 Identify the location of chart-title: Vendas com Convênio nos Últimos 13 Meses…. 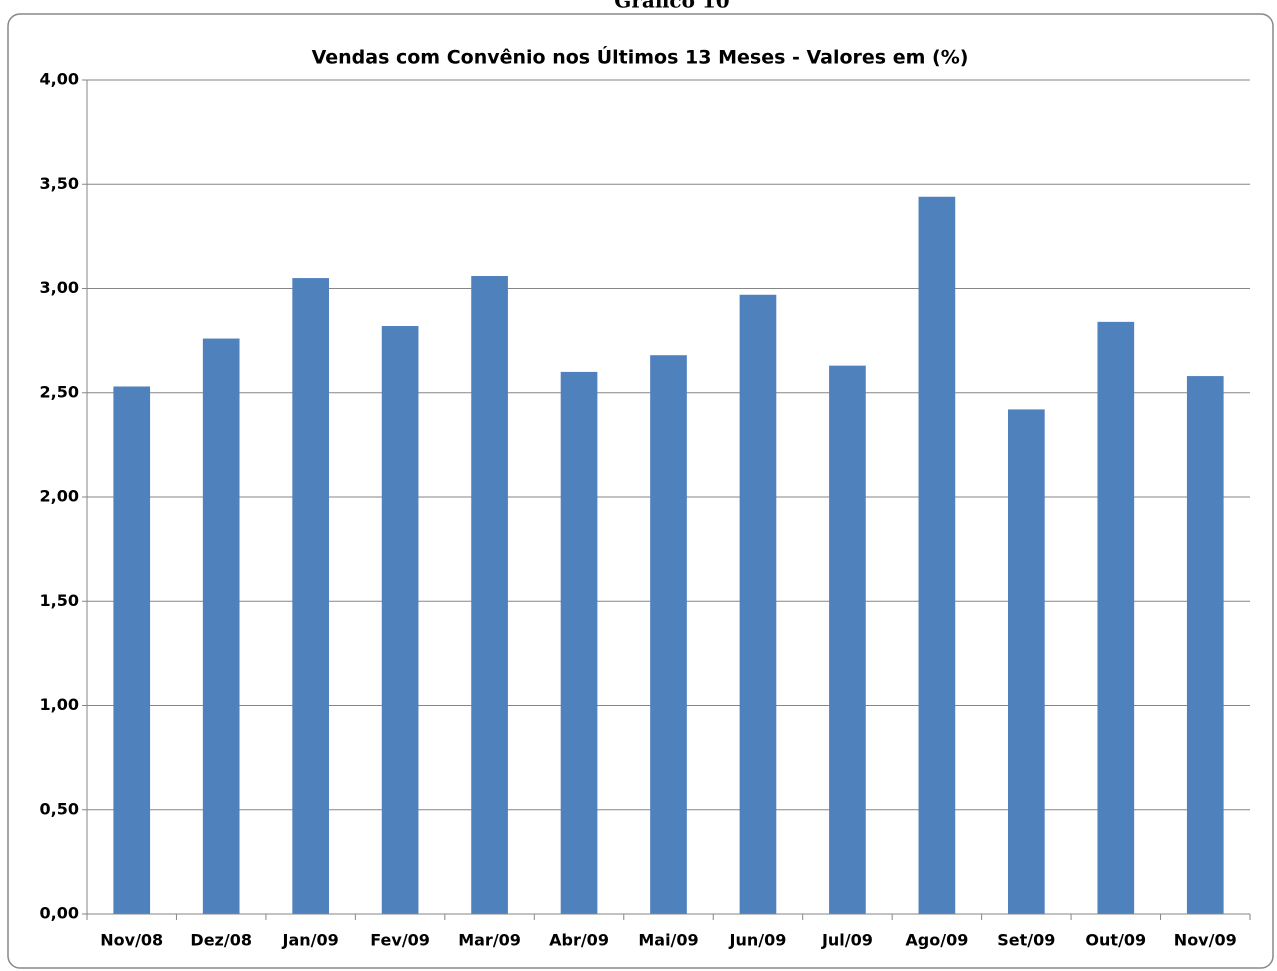
(640, 57).